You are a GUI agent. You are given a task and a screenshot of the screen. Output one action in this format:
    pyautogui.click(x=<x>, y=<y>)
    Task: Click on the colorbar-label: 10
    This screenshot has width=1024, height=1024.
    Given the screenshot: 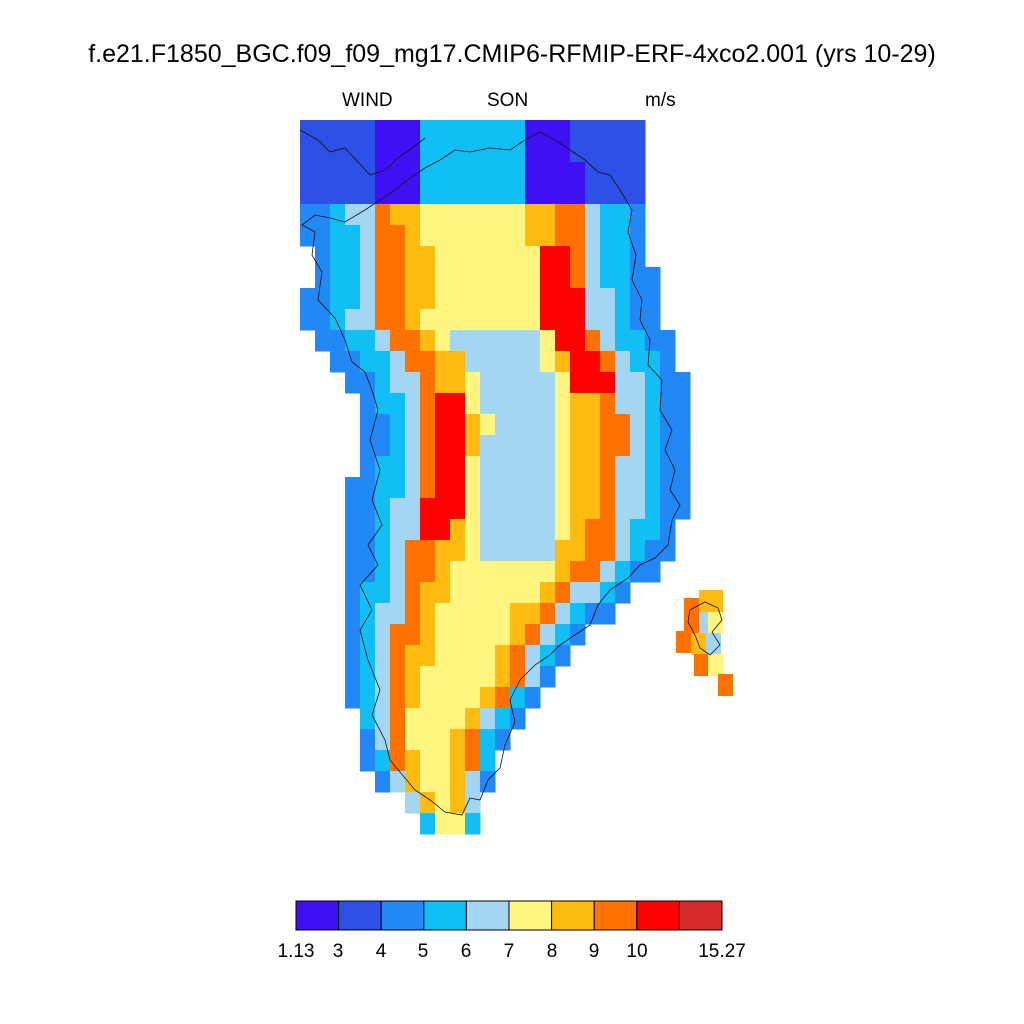 What is the action you would take?
    pyautogui.click(x=636, y=951)
    